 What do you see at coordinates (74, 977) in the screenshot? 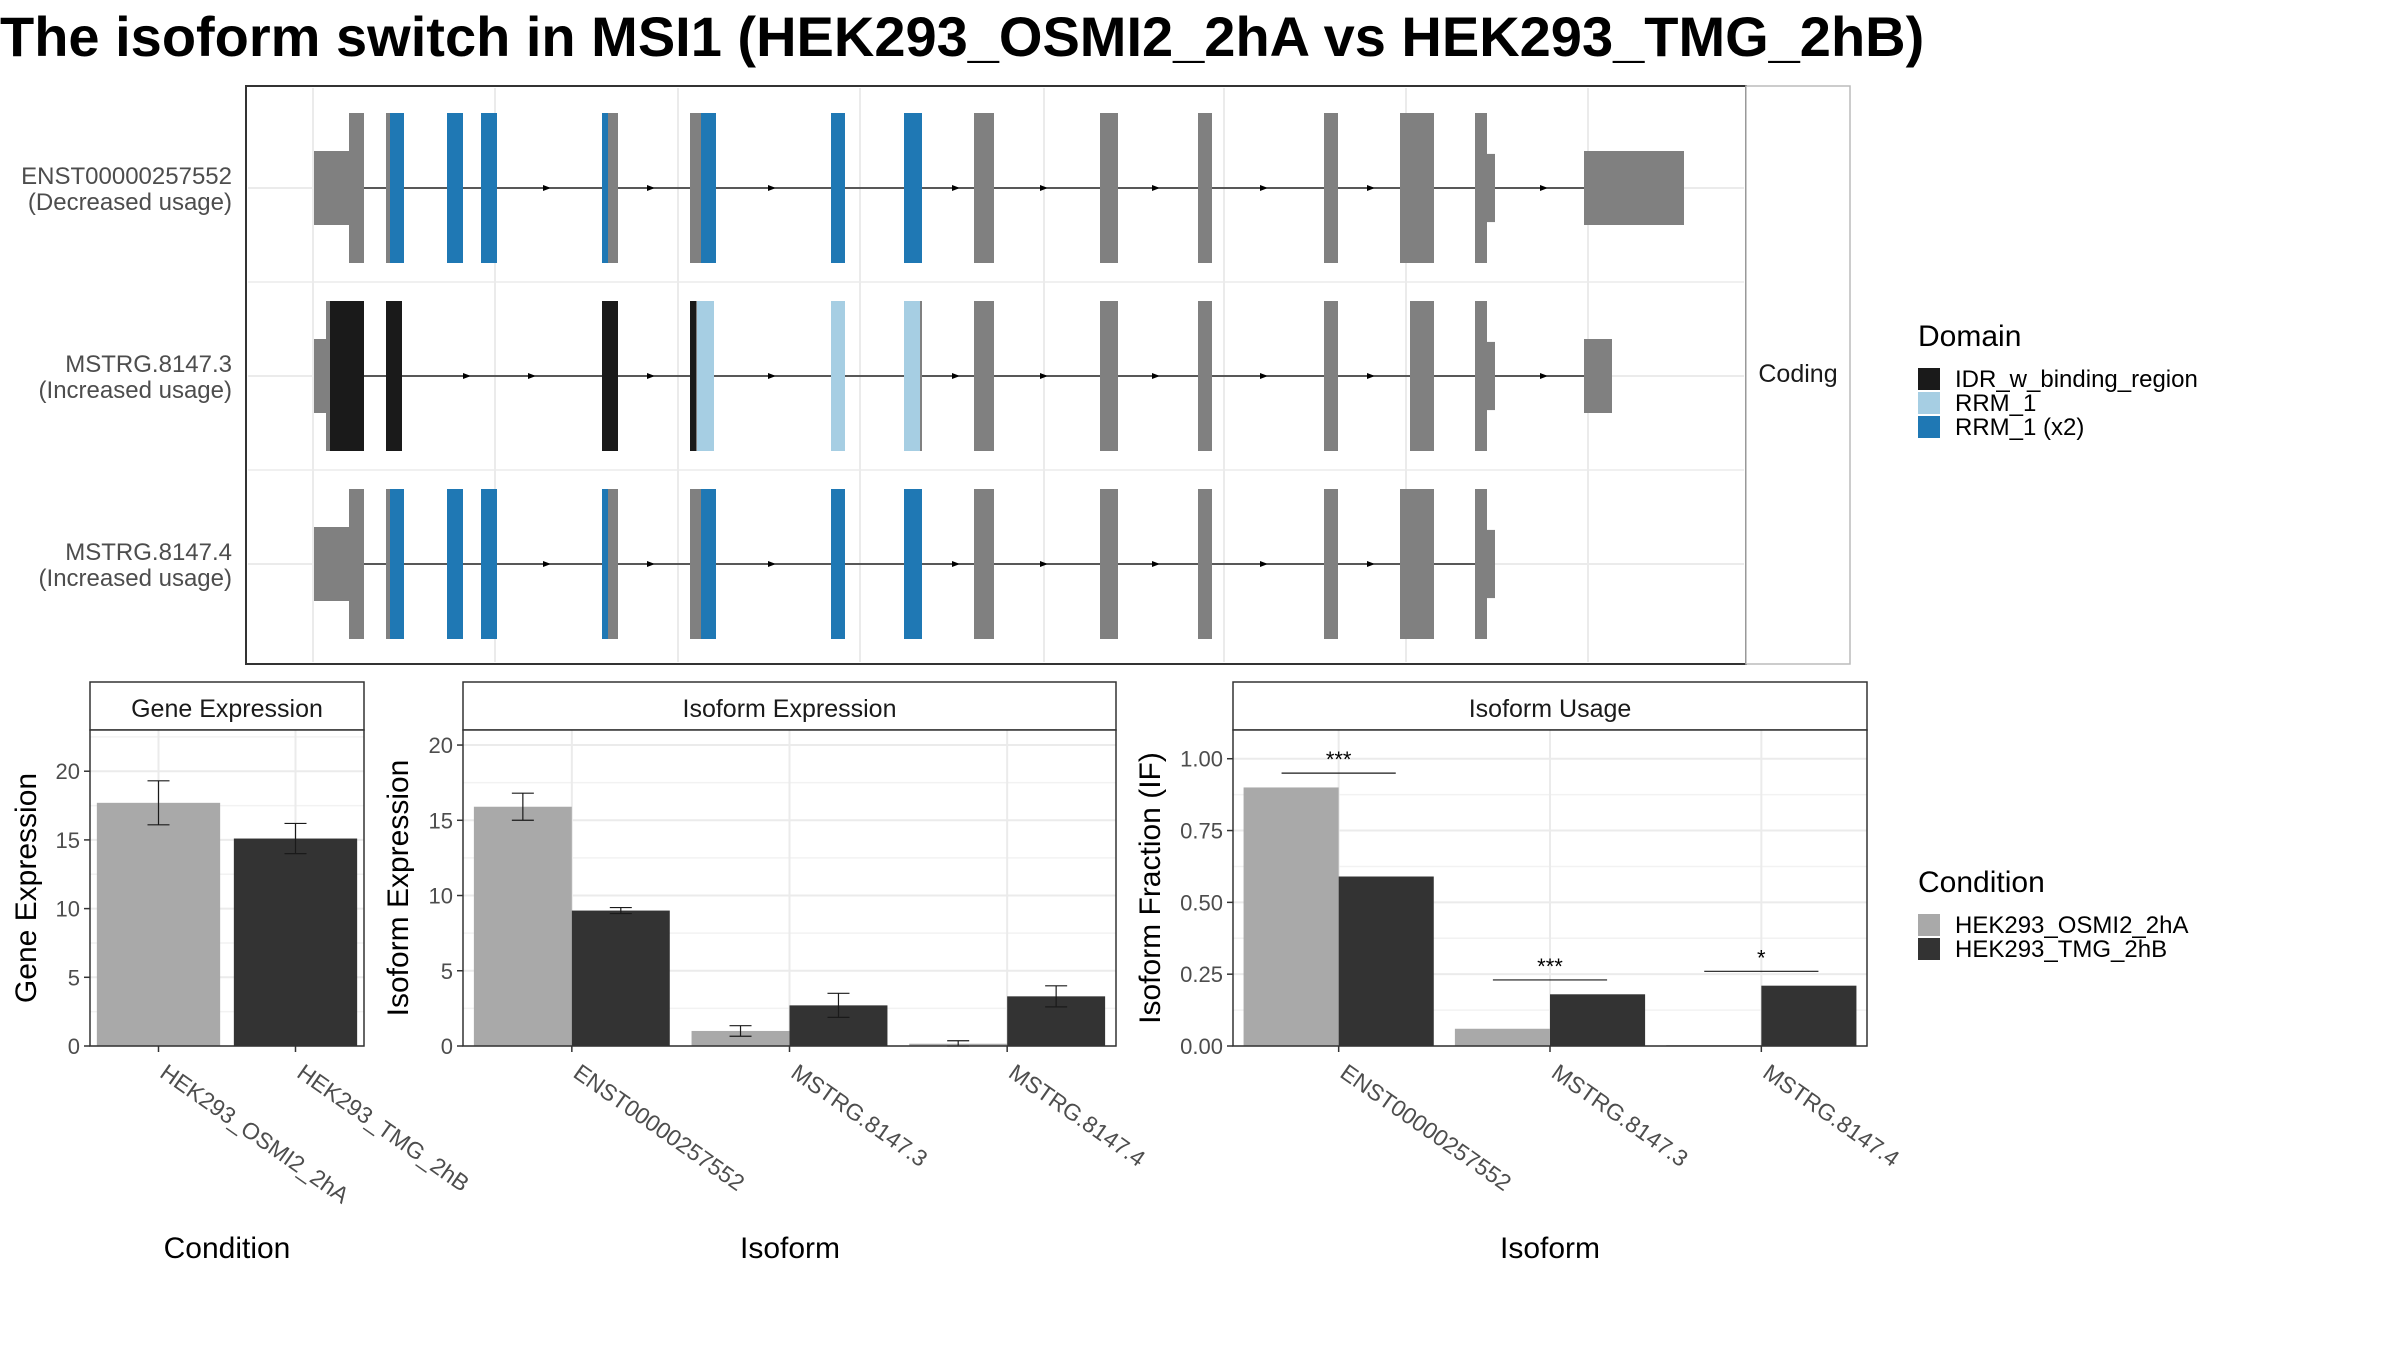
I see `y-tick-label: 5` at bounding box center [74, 977].